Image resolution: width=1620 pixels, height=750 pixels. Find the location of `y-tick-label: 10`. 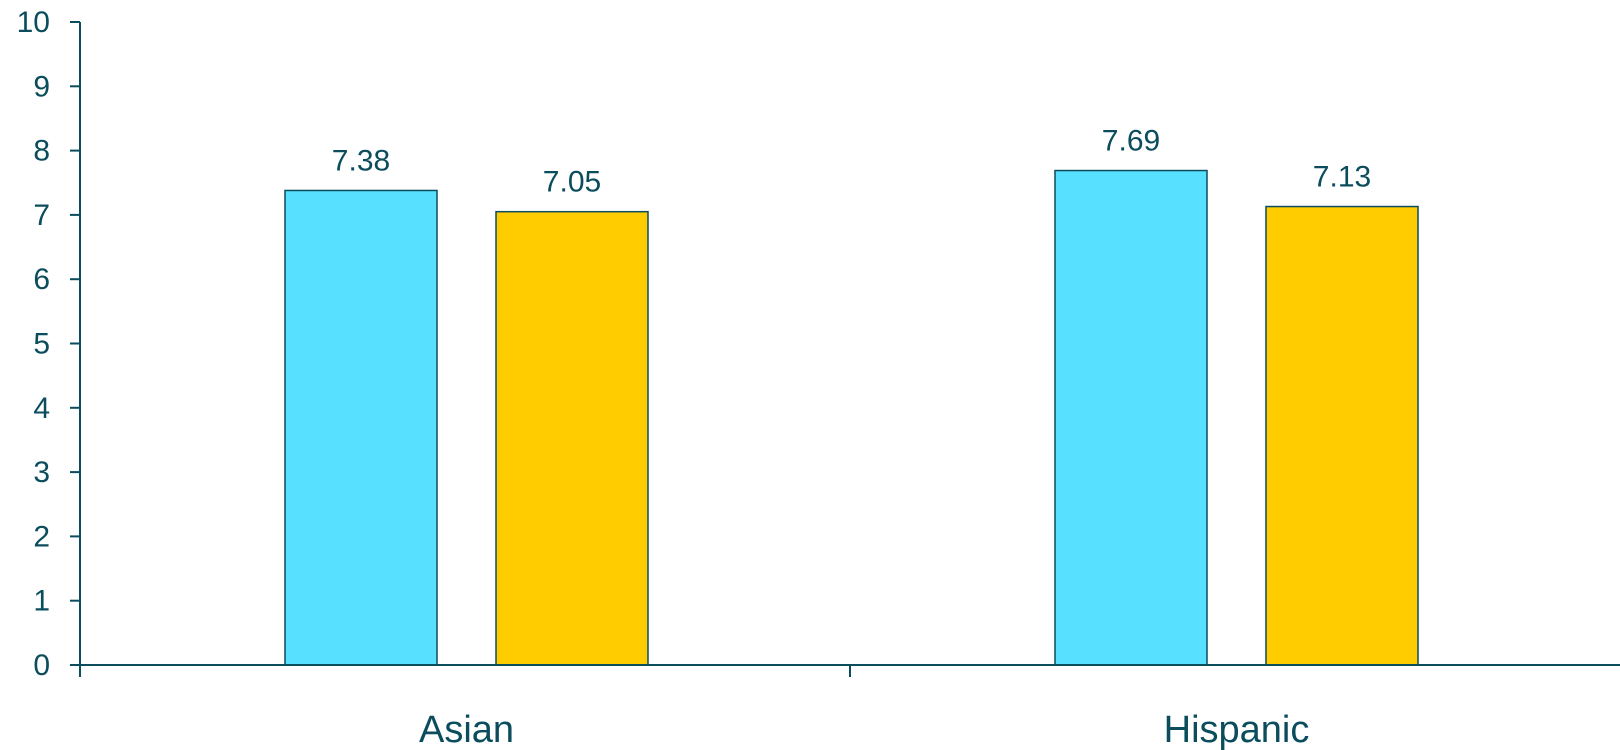

y-tick-label: 10 is located at coordinates (33, 22).